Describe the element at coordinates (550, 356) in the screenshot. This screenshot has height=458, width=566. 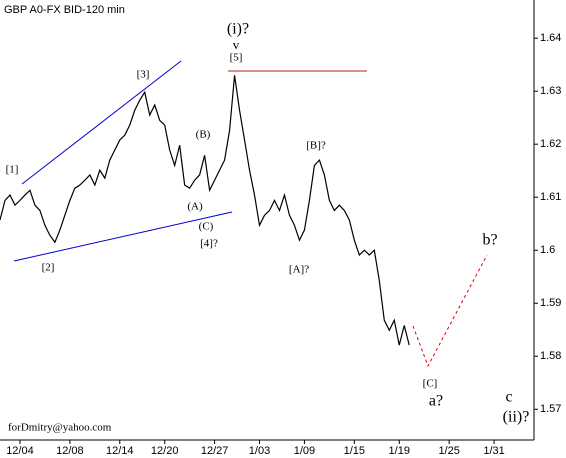
I see `y-tick-label: 1.58` at that location.